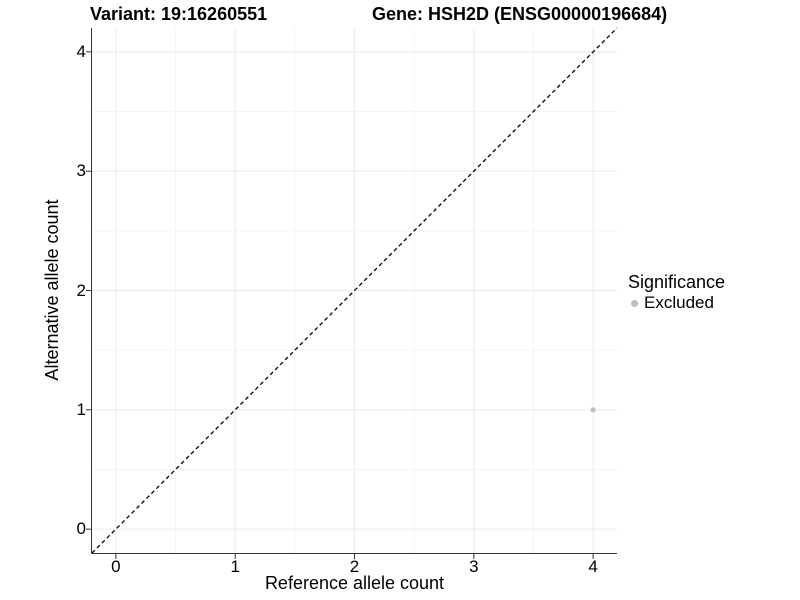  Describe the element at coordinates (593, 410) in the screenshot. I see `data-point-excluded` at that location.